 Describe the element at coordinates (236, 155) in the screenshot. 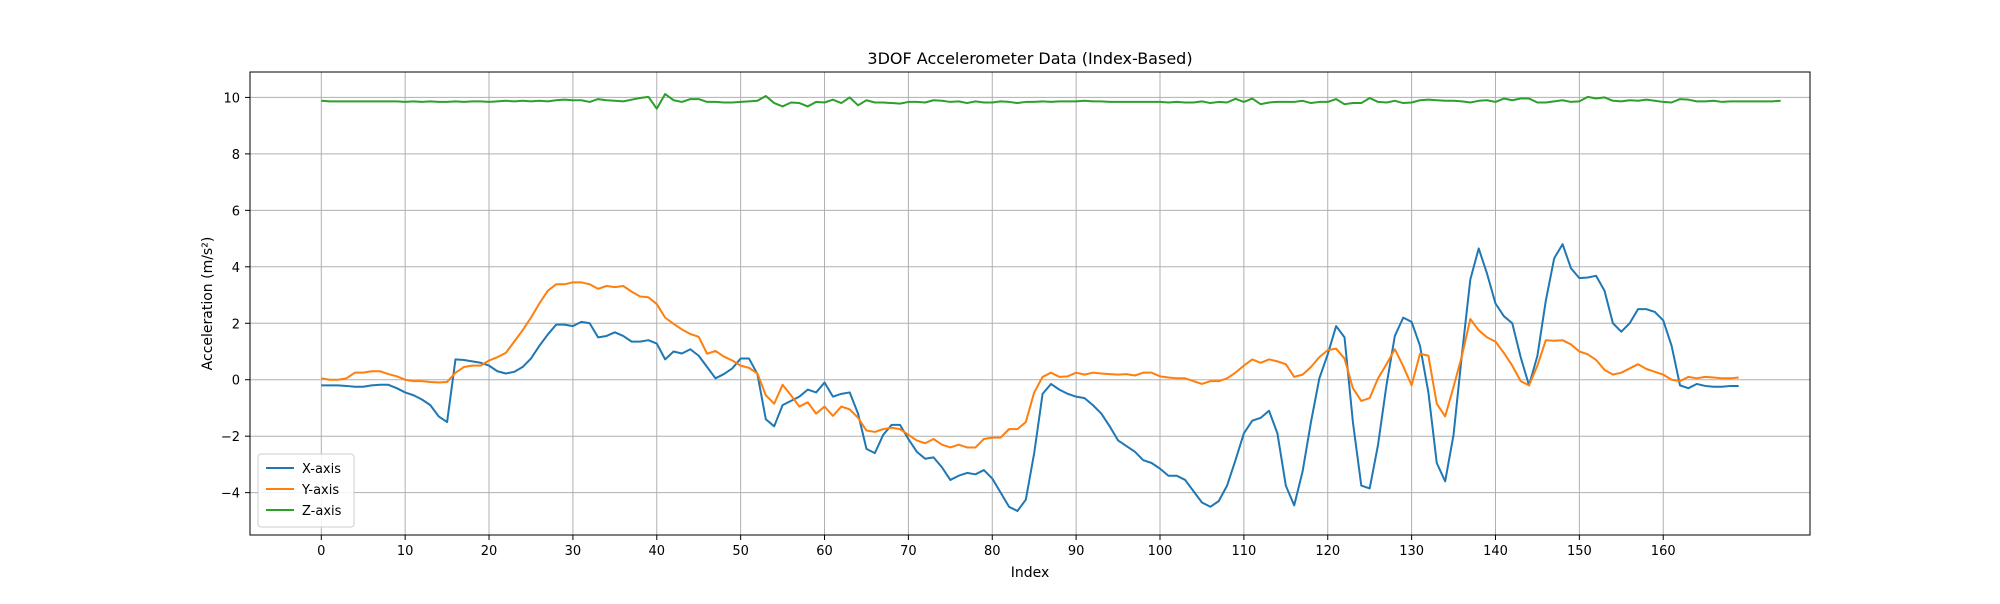

I see `y-tick-label: 8` at that location.